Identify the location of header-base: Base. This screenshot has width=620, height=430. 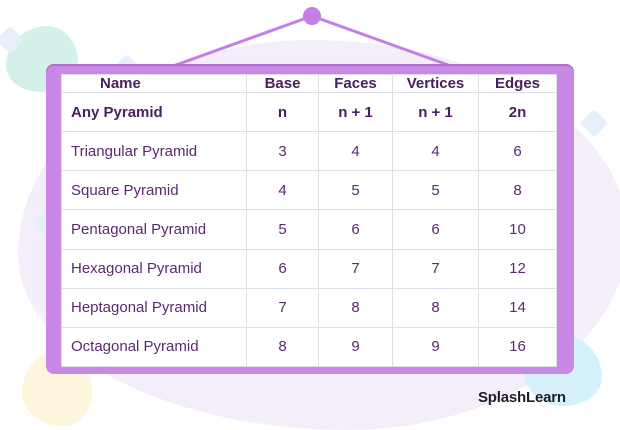
(282, 83).